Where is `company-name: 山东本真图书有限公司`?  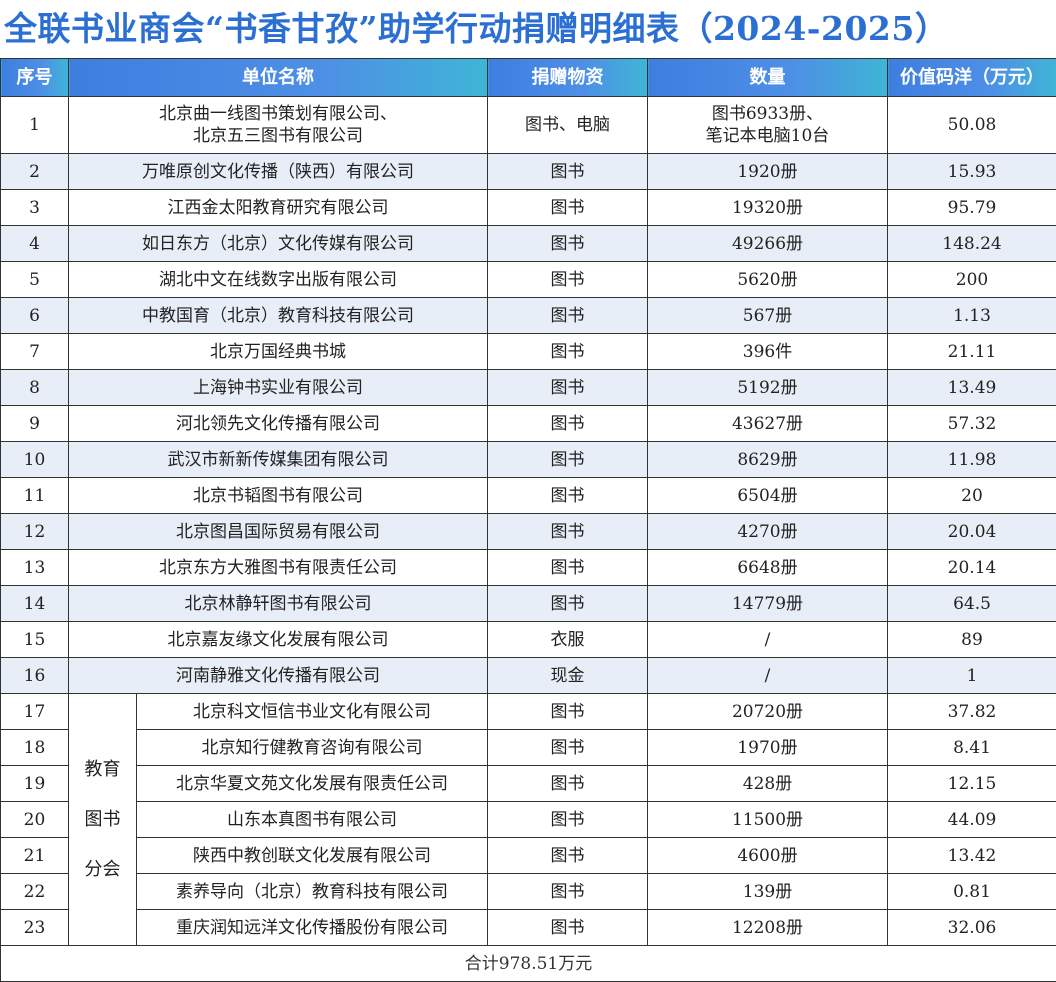
company-name: 山东本真图书有限公司 is located at coordinates (312, 820).